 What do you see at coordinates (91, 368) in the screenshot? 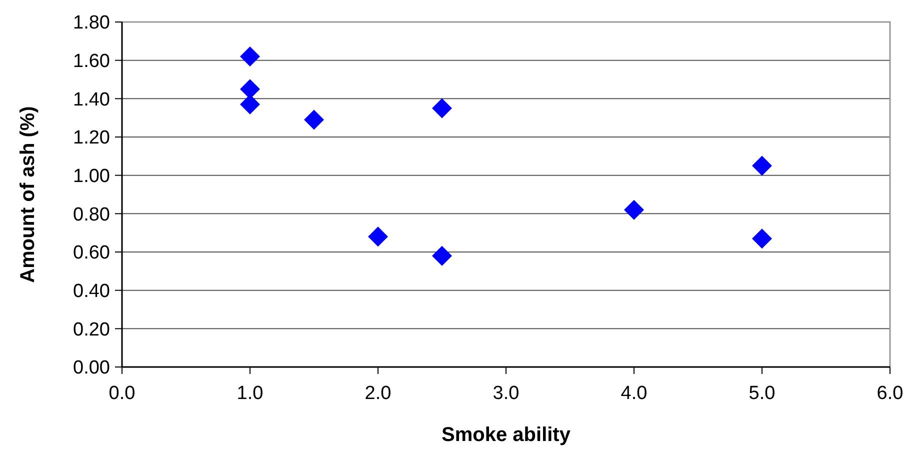
I see `y-tick-label: 0.00` at bounding box center [91, 368].